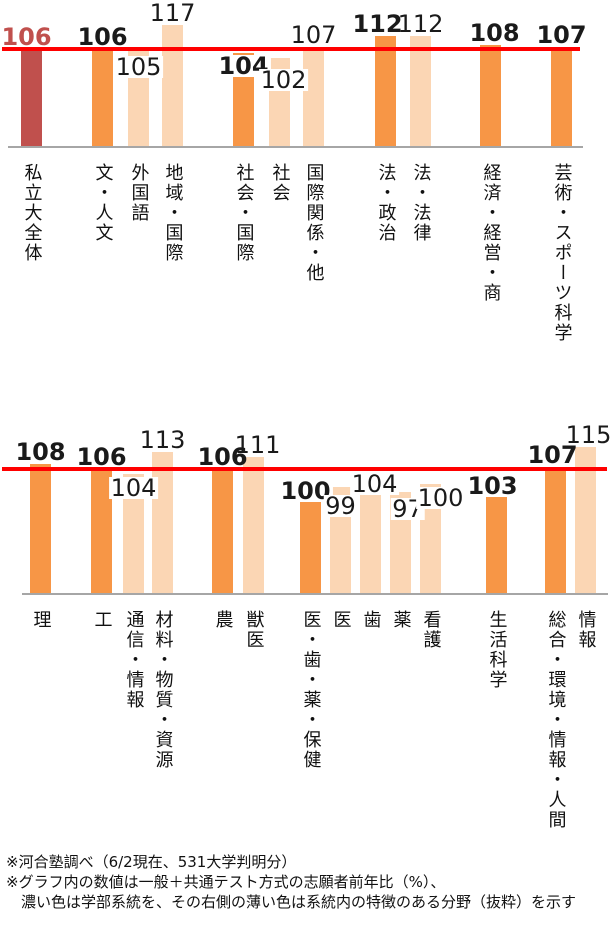  I want to click on category-label-法・政治: 法・政治, so click(386, 203).